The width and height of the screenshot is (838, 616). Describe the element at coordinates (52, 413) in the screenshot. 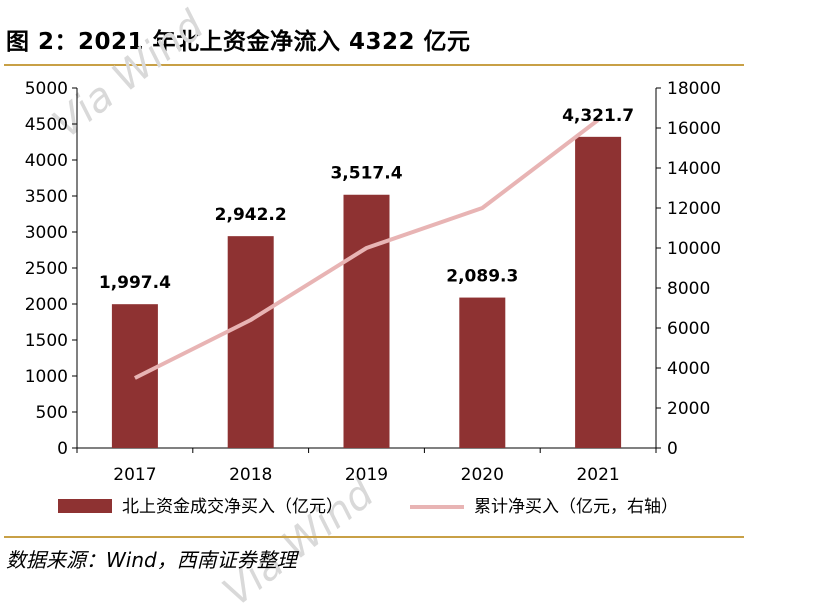

I see `y-left-tick-label: 500` at that location.